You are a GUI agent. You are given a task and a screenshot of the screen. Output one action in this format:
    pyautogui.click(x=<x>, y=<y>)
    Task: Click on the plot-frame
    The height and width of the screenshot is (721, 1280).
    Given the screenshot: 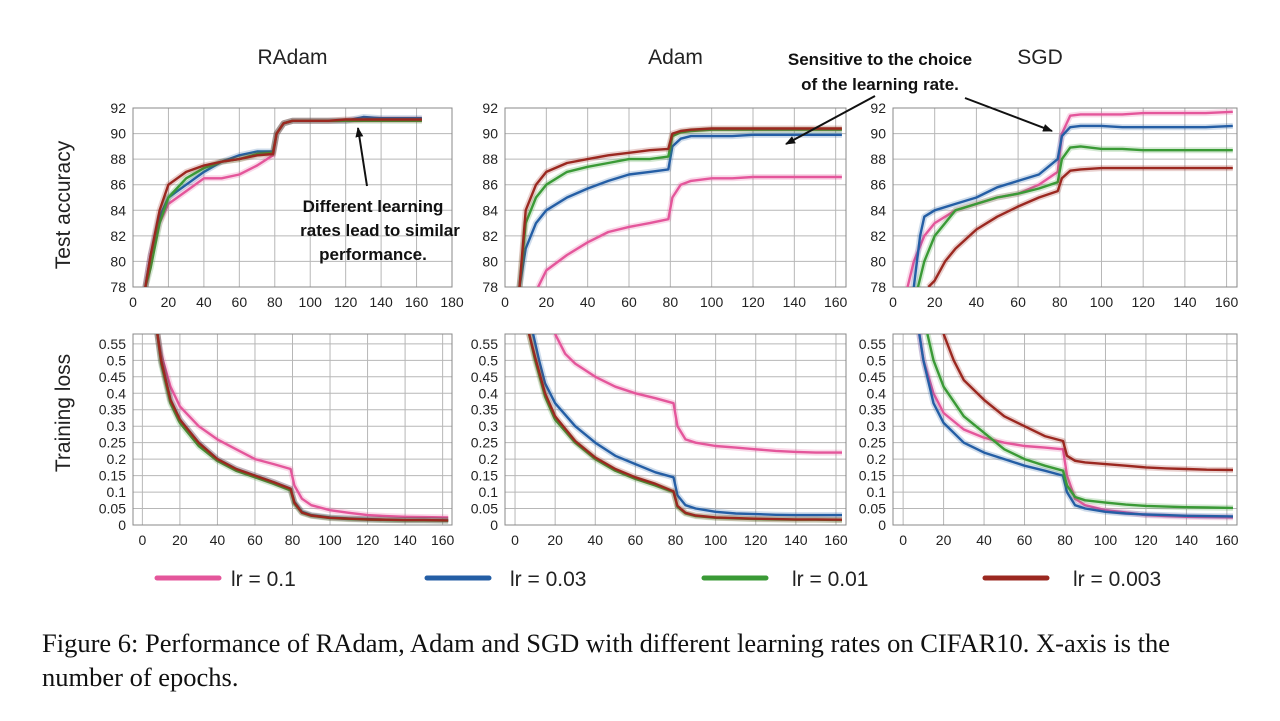 What is the action you would take?
    pyautogui.click(x=292, y=429)
    